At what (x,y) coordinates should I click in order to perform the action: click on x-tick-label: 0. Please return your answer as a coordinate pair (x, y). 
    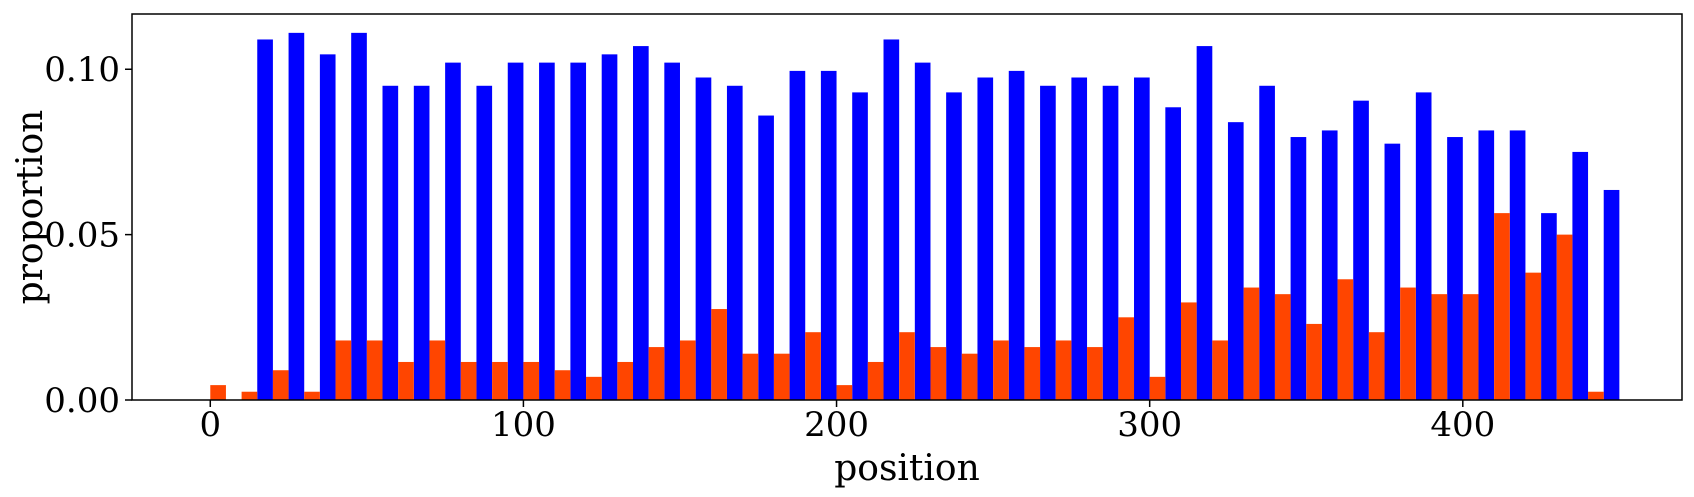
    Looking at the image, I should click on (210, 425).